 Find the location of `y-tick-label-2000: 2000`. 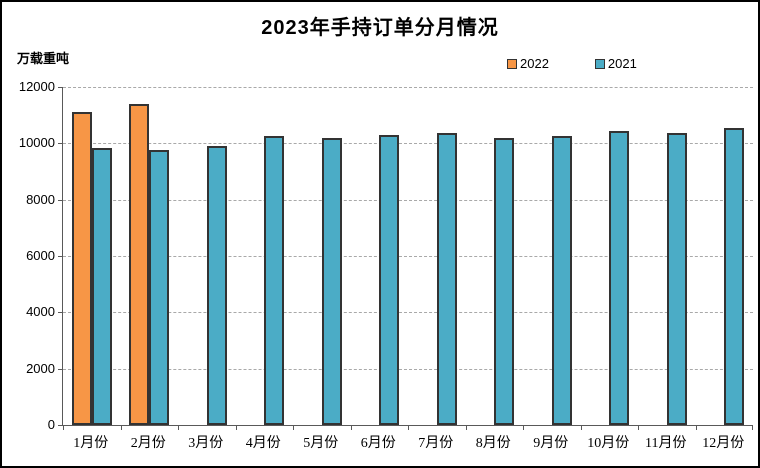

y-tick-label-2000: 2000 is located at coordinates (40, 368).